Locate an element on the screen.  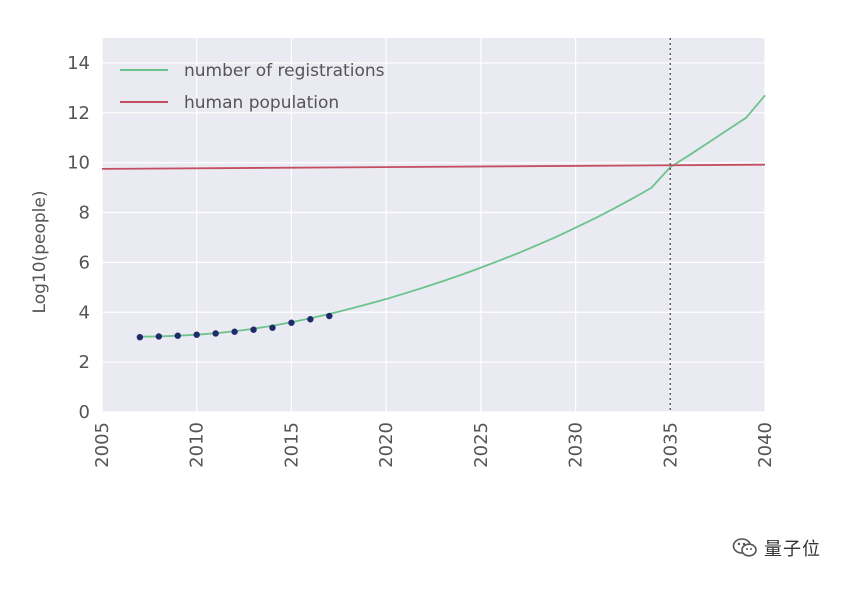
watermark: 量子位 is located at coordinates (776, 548).